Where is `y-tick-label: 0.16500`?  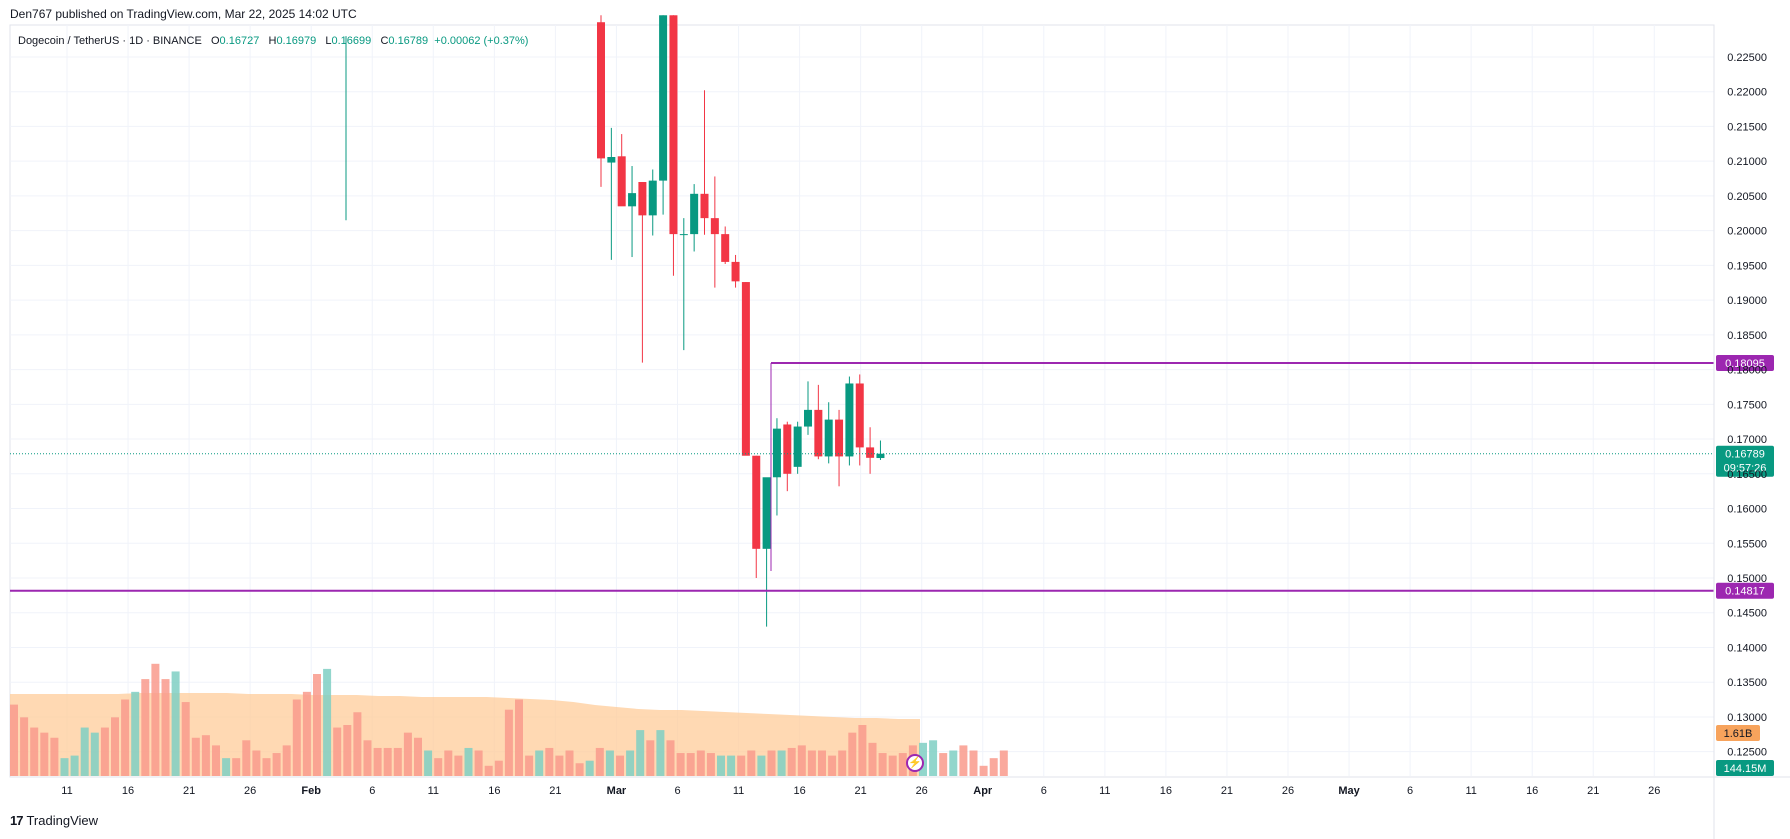 y-tick-label: 0.16500 is located at coordinates (1747, 475).